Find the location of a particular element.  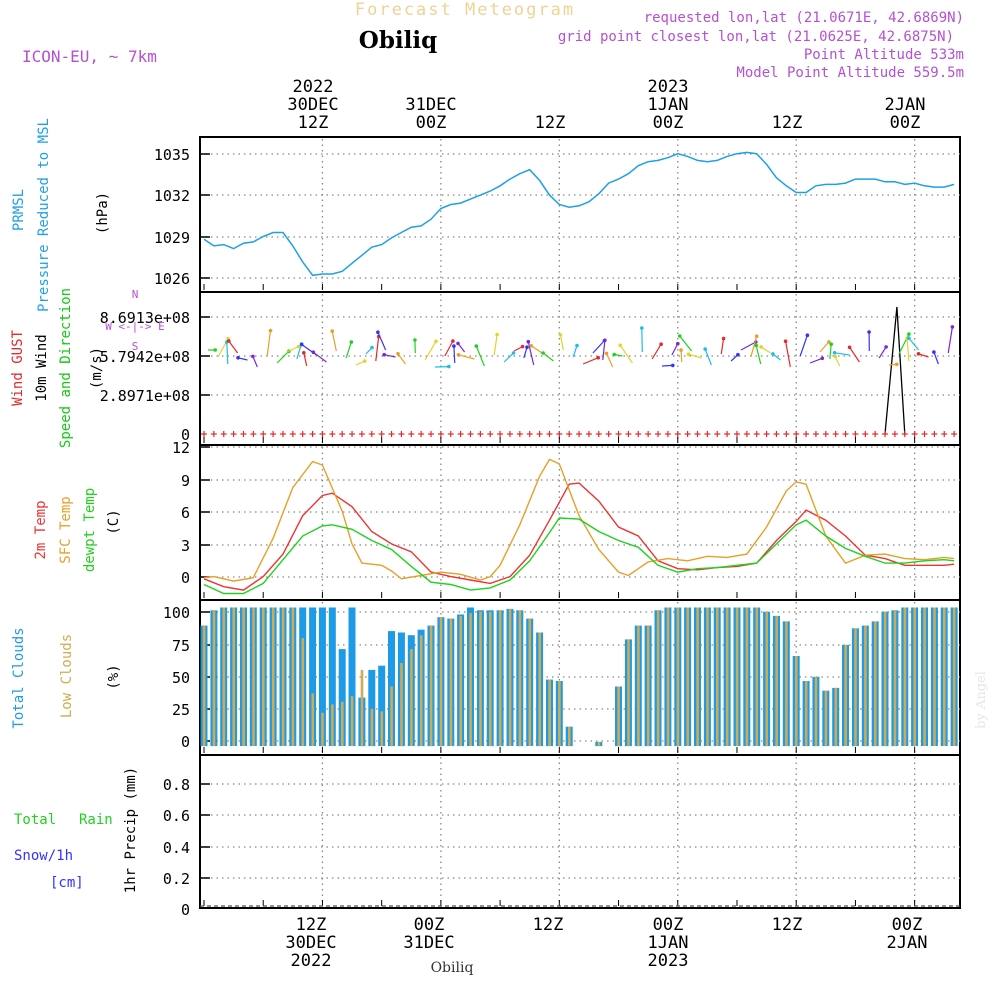

top-axis-label-date: 31DEC is located at coordinates (430, 105).